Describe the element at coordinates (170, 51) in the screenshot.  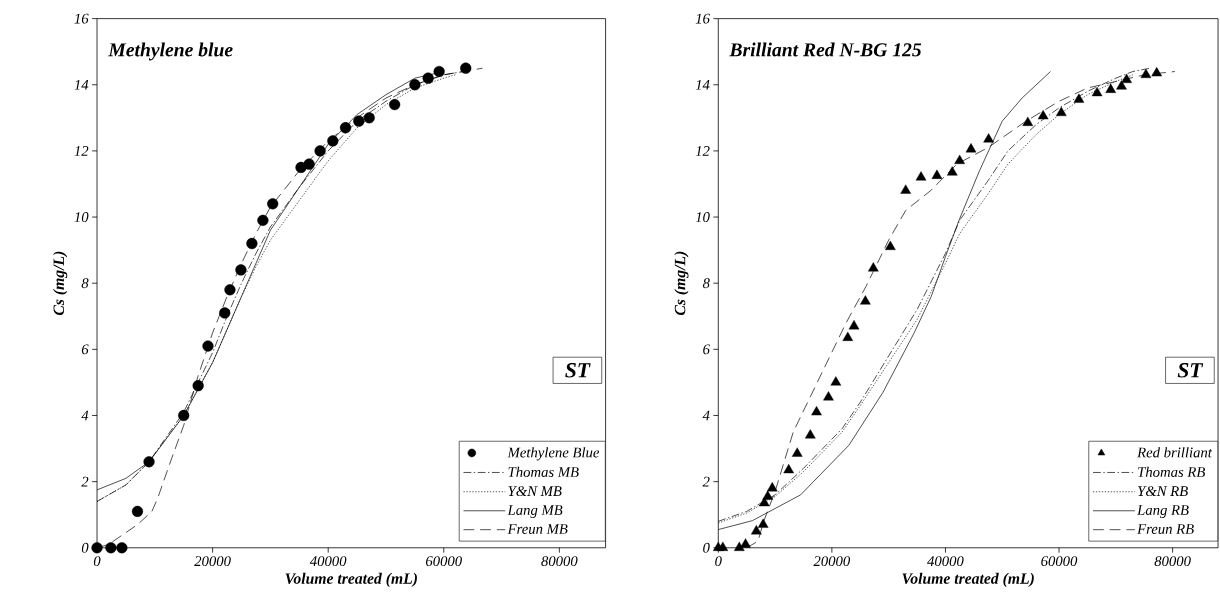
I see `text: Methylene blue` at that location.